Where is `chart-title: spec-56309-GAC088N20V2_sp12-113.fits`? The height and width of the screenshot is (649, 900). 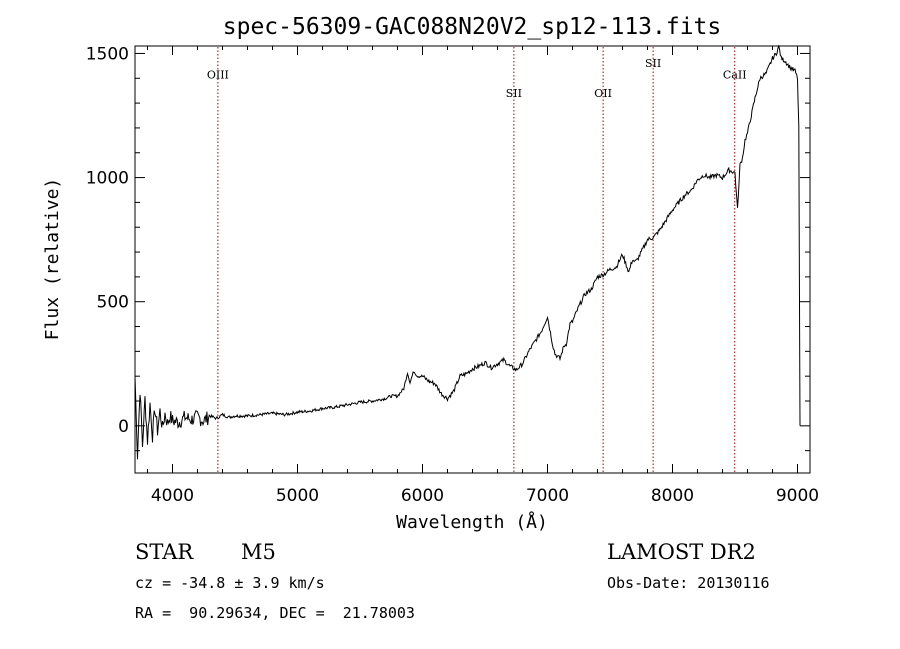 chart-title: spec-56309-GAC088N20V2_sp12-113.fits is located at coordinates (472, 27).